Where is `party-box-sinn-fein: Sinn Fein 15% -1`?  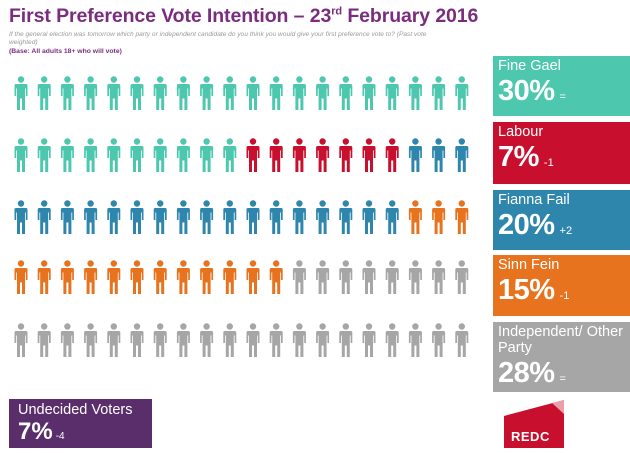 party-box-sinn-fein: Sinn Fein 15% -1 is located at coordinates (561, 285).